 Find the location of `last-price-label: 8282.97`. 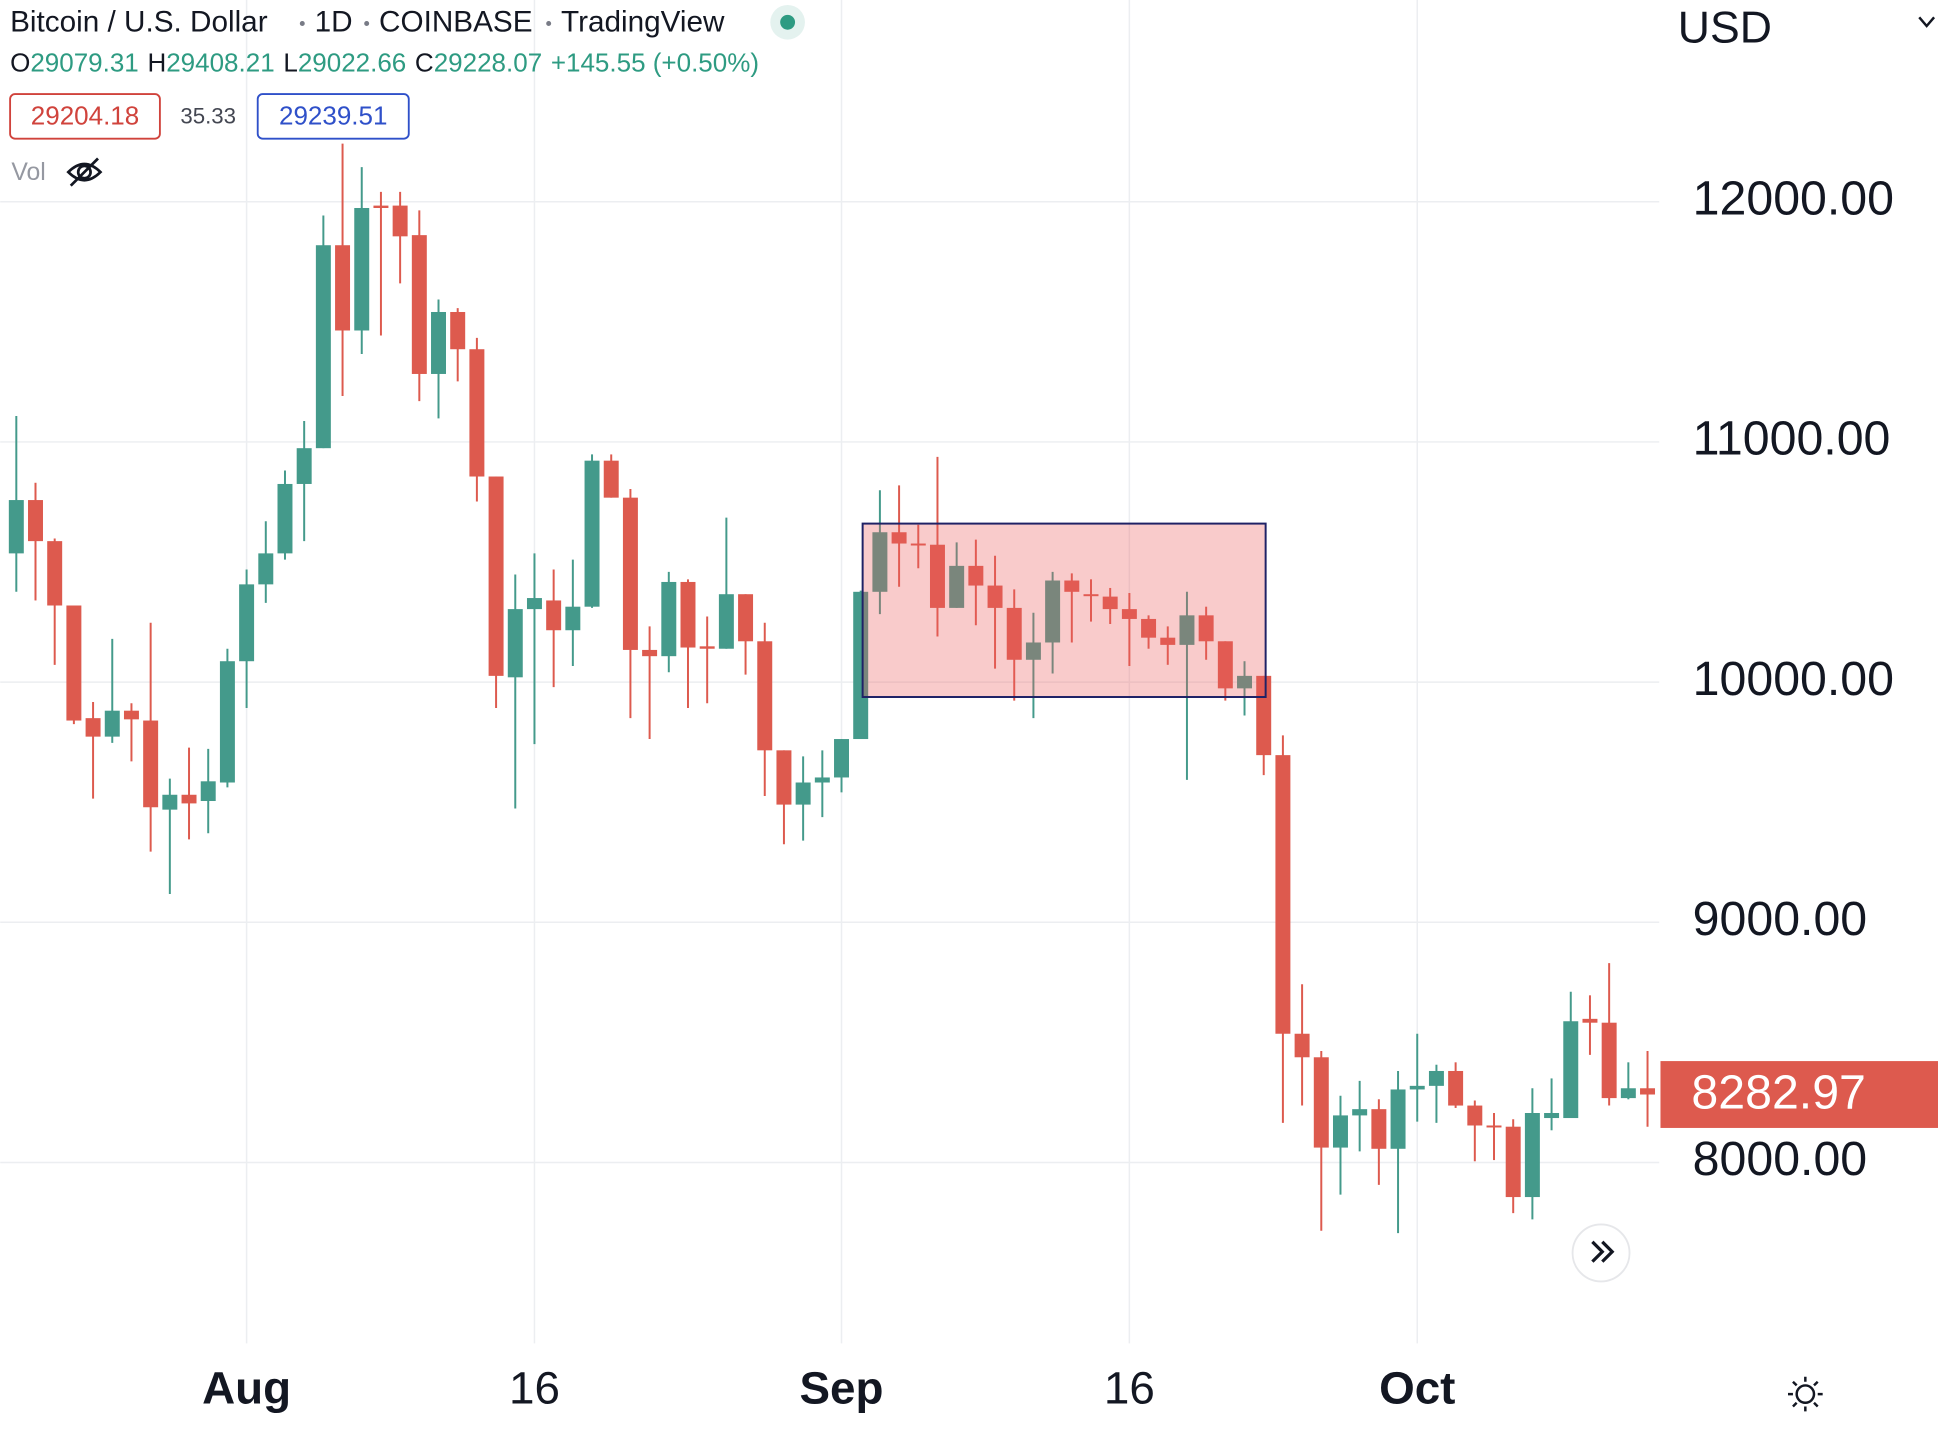

last-price-label: 8282.97 is located at coordinates (1778, 1093).